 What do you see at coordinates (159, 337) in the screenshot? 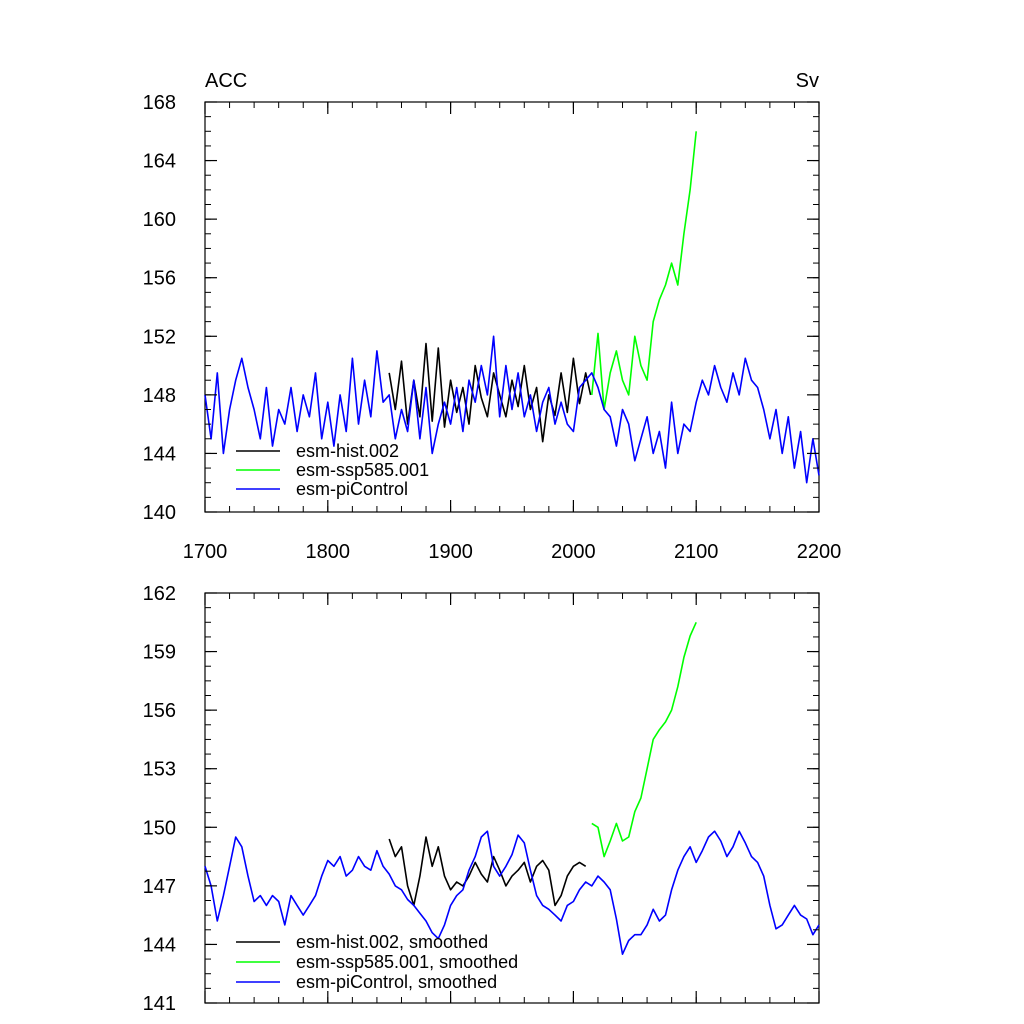
I see `top-y-tick-label: 152` at bounding box center [159, 337].